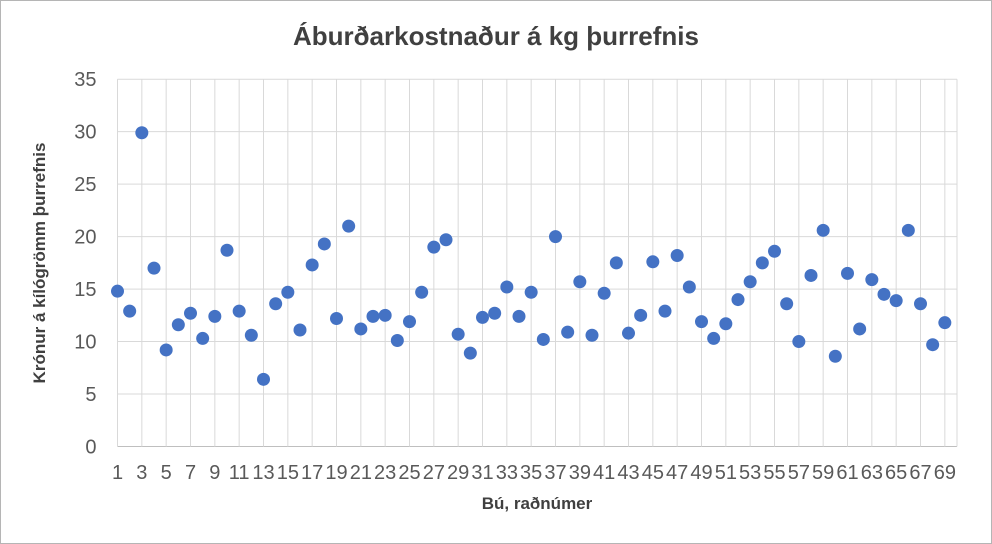 This screenshot has height=544, width=992. I want to click on x-tick-label: 67, so click(920, 473).